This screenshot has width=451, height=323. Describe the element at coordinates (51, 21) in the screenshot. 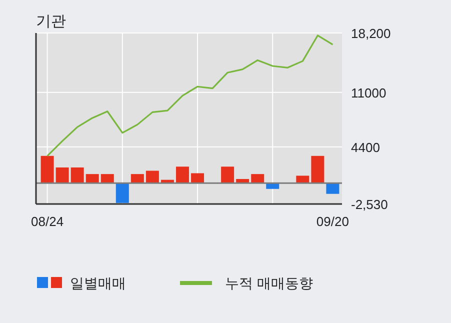

I see `chart-title: 기관` at that location.